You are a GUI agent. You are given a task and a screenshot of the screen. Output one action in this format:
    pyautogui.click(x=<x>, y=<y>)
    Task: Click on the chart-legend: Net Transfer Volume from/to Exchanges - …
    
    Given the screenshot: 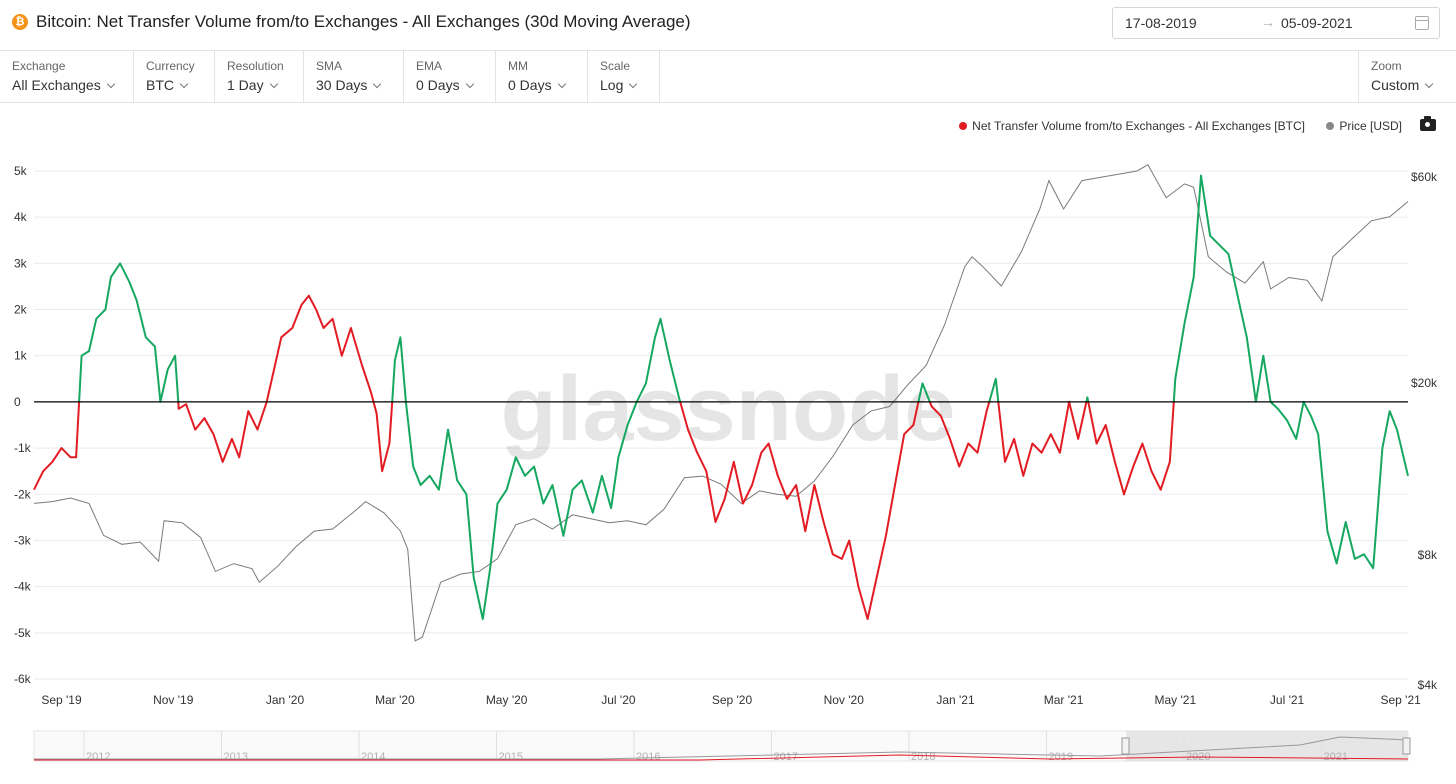 What is the action you would take?
    pyautogui.click(x=1171, y=126)
    